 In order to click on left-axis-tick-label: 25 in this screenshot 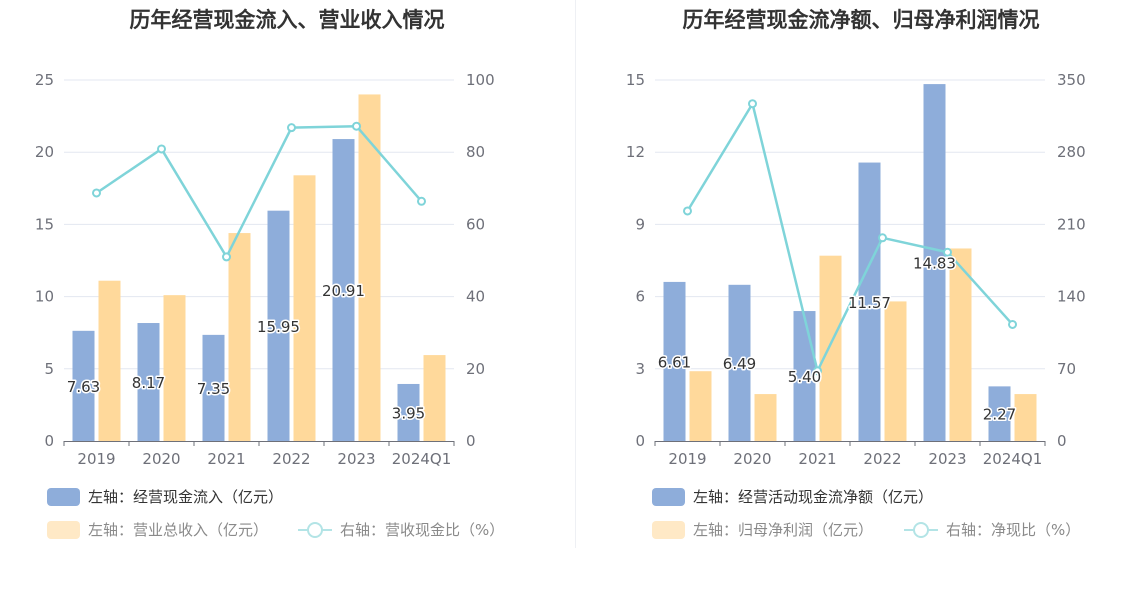, I will do `click(44, 80)`.